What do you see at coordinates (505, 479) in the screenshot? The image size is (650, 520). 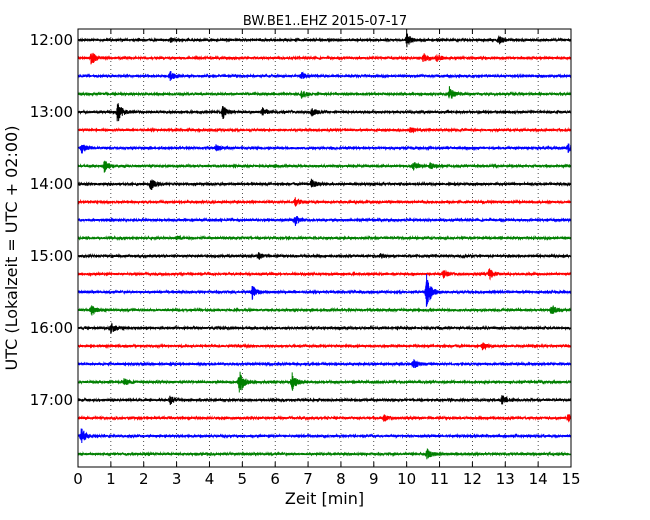 I see `x-tick-label: 13` at bounding box center [505, 479].